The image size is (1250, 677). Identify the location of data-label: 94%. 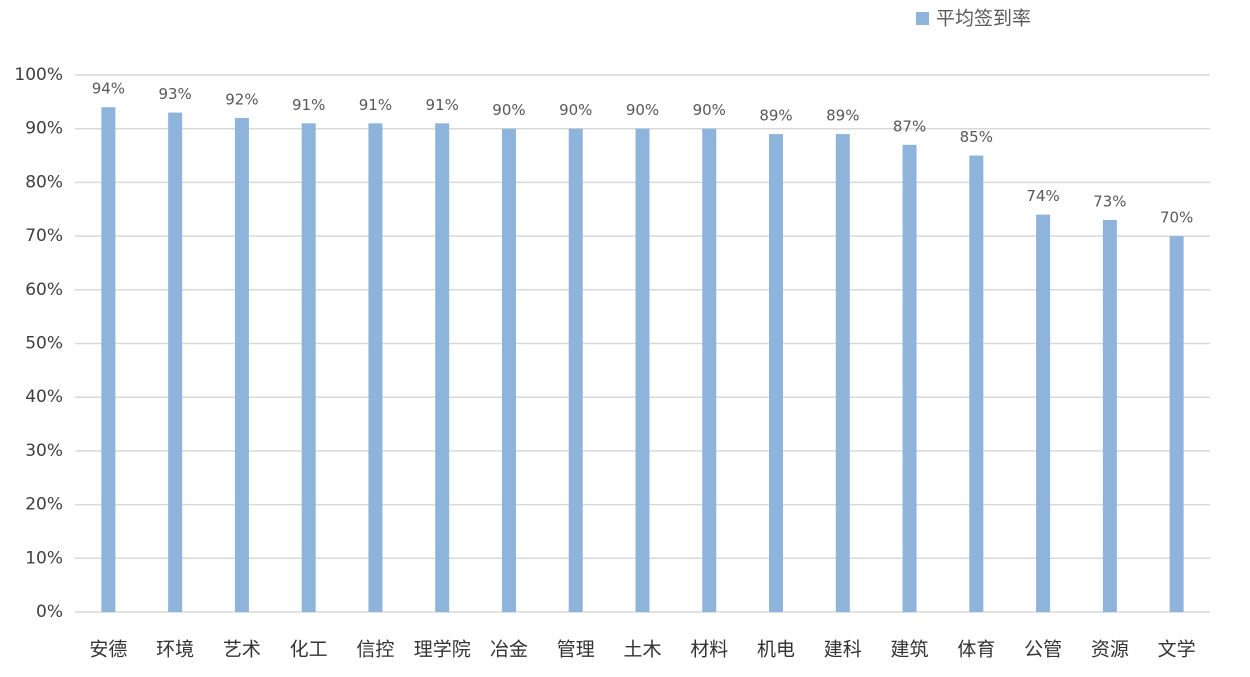
(108, 89).